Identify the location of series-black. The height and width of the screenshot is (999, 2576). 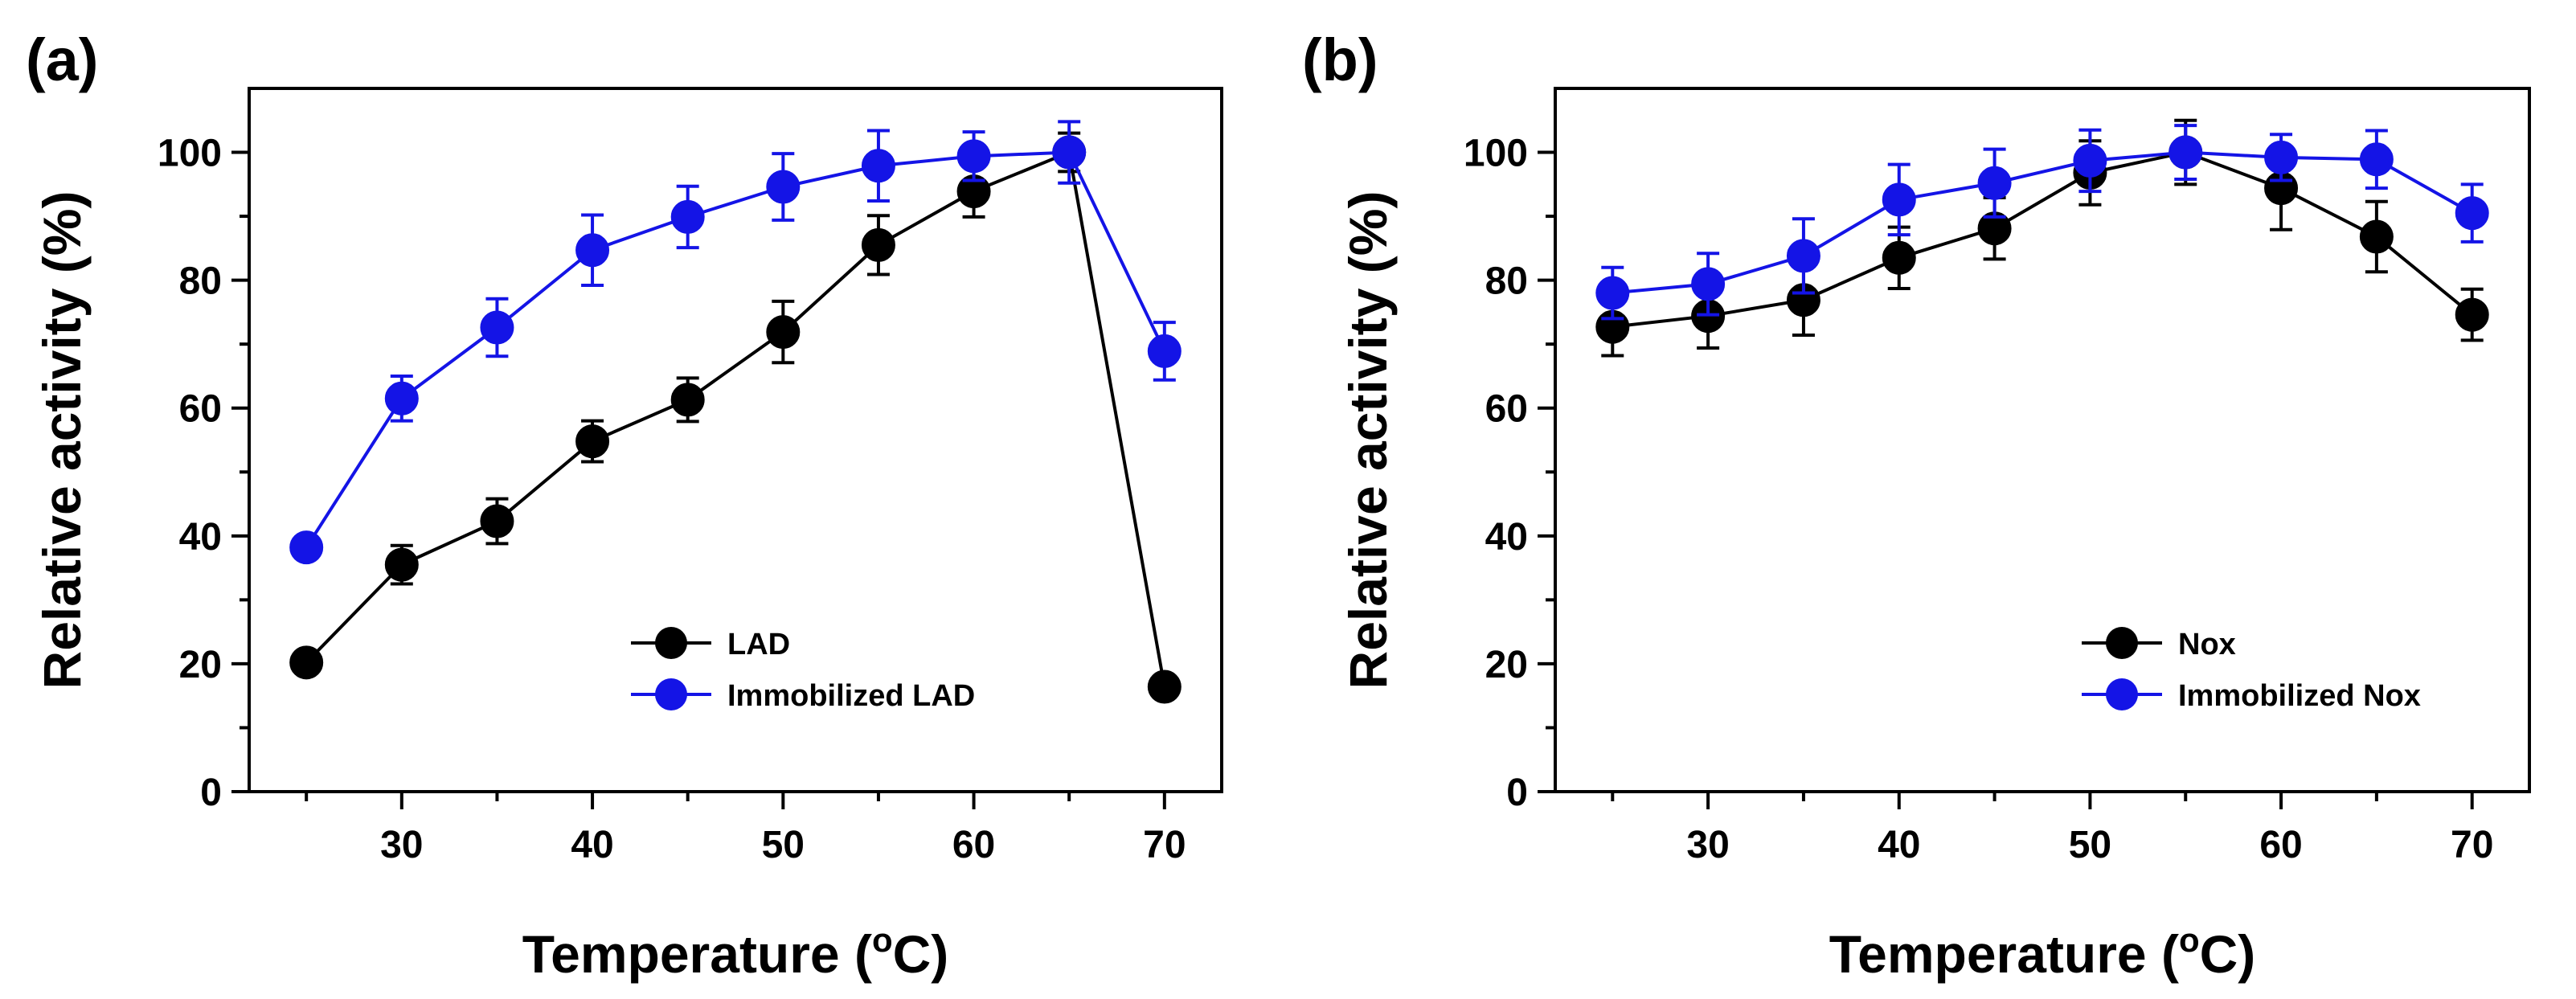
(2042, 238).